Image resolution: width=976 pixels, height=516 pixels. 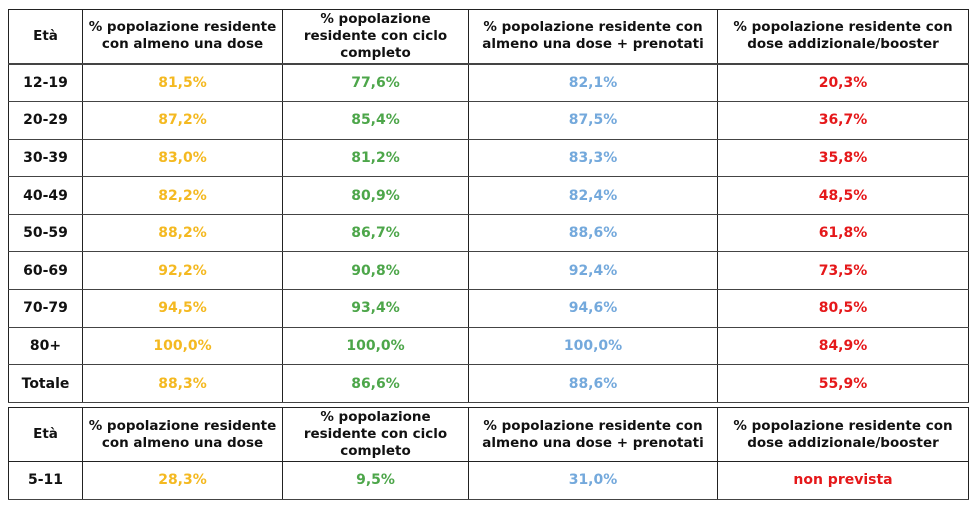 I want to click on booster-cell: 35,8%, so click(x=843, y=158).